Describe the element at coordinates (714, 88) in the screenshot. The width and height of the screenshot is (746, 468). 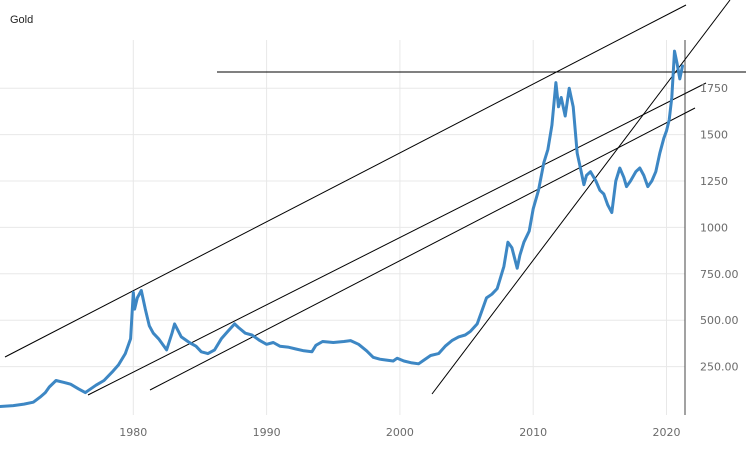
I see `y-tick-label: 1750` at that location.